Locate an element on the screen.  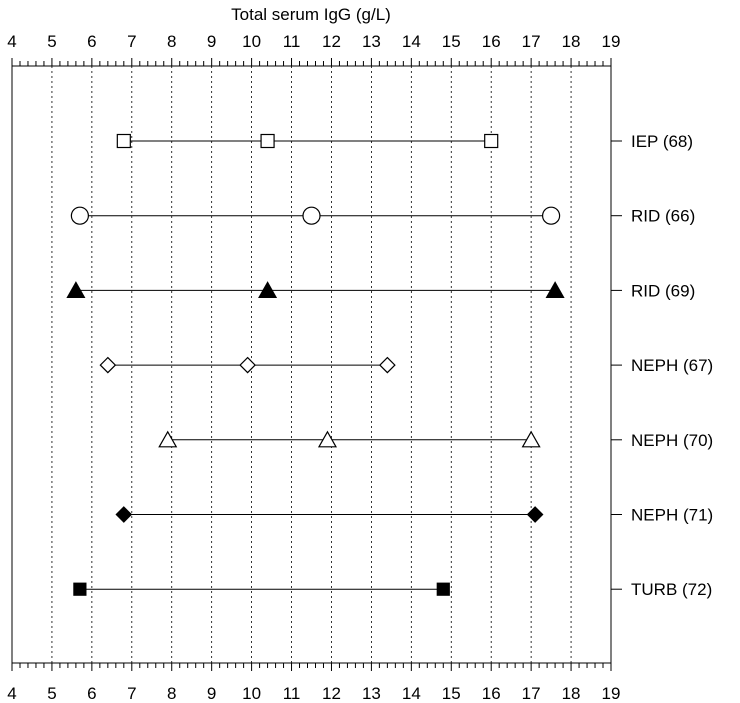
top-axis: 4 5 6 7 8 9 10 11 12 13 14 15 16 17 18 19 is located at coordinates (313, 49).